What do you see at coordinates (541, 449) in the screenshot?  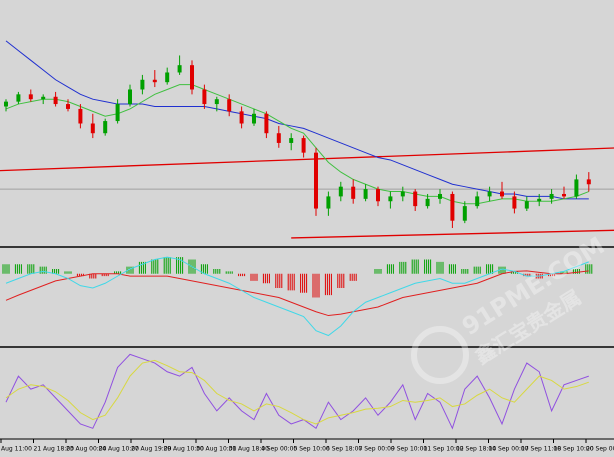 I see `x-tick-label: 17 Sep 11:00` at bounding box center [541, 449].